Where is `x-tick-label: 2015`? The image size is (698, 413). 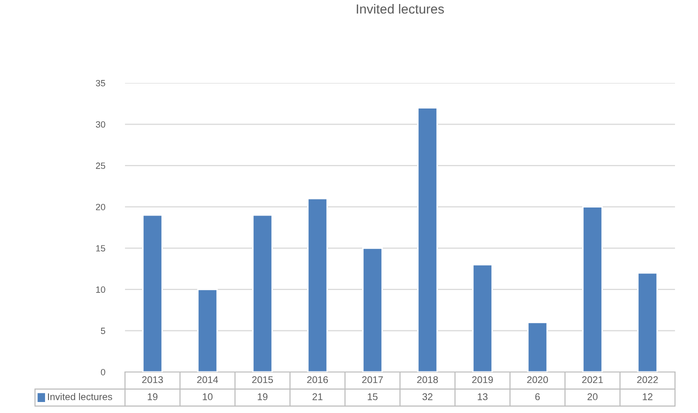
x-tick-label: 2015 is located at coordinates (262, 380).